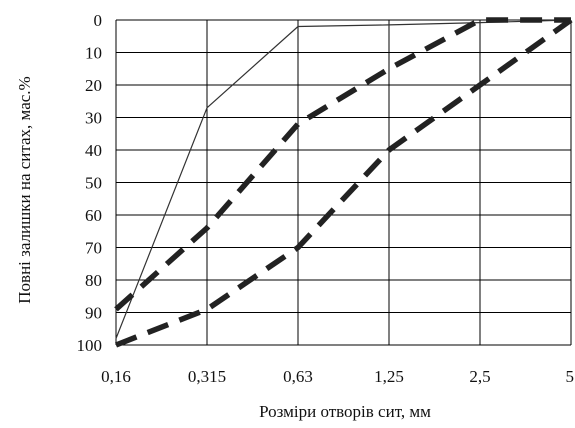 This screenshot has width=575, height=428. Describe the element at coordinates (116, 376) in the screenshot. I see `x-tick-label: 0,16` at that location.